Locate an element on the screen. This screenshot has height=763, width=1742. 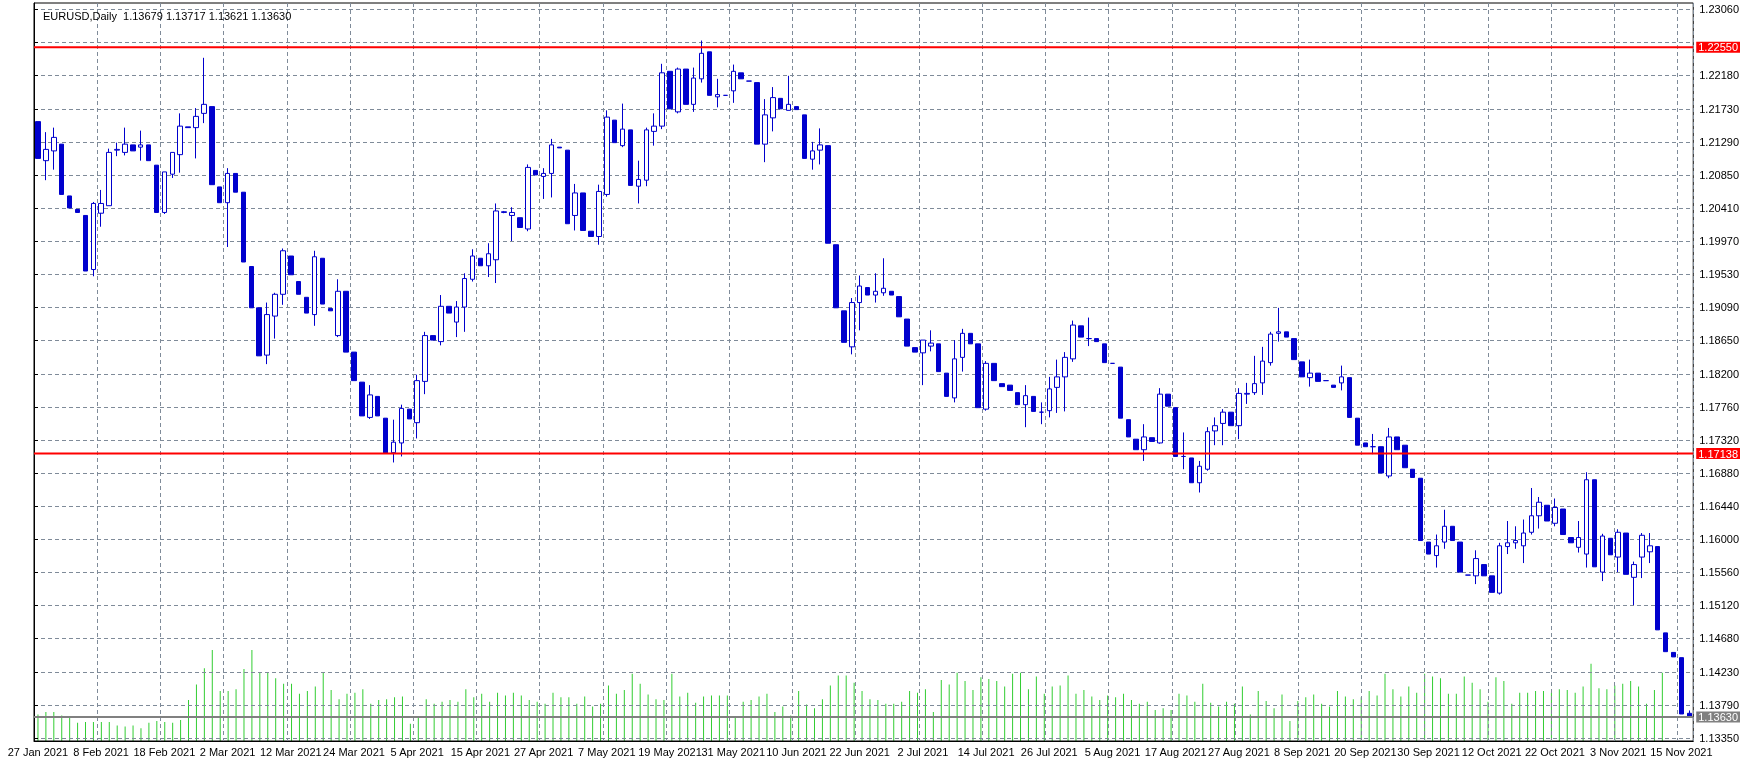
x-tick-label: 22 Oct 2021 is located at coordinates (1555, 751).